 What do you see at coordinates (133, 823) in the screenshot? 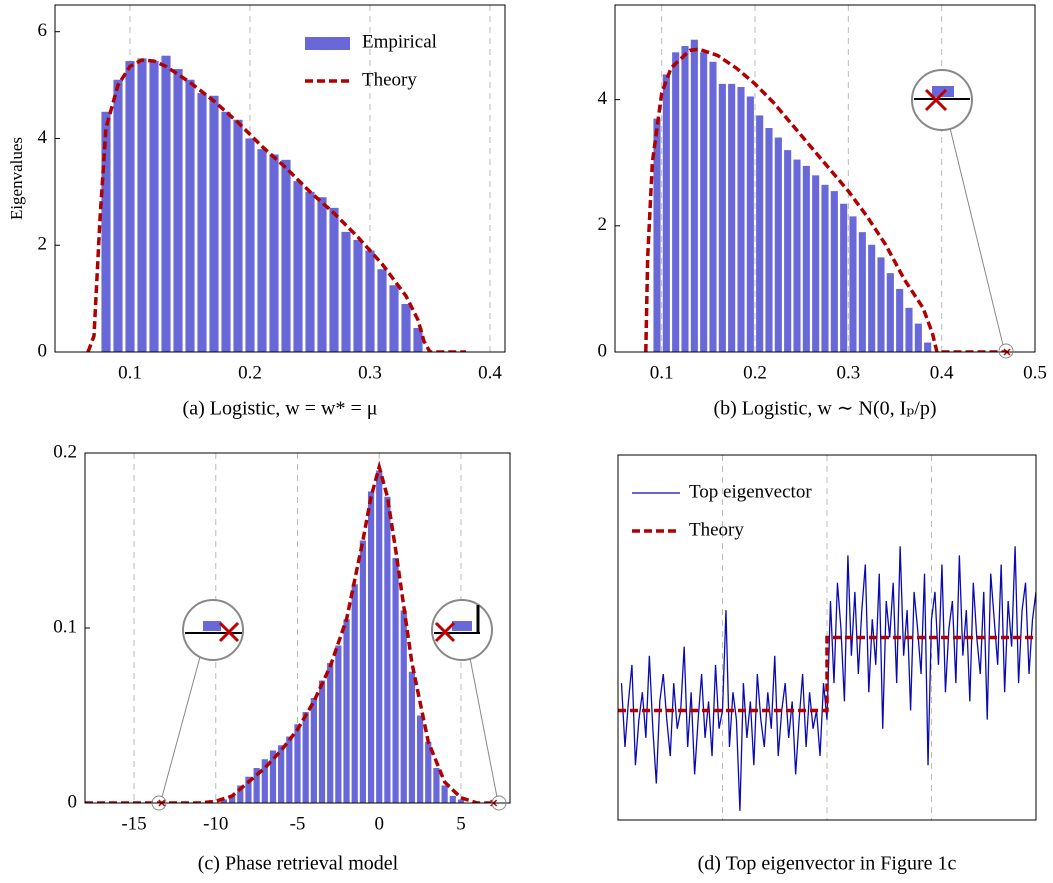
I see `x-tick-label: -15` at bounding box center [133, 823].